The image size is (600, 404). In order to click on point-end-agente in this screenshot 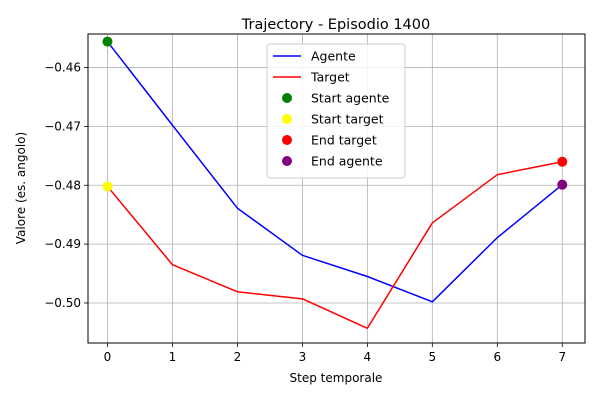, I will do `click(562, 184)`.